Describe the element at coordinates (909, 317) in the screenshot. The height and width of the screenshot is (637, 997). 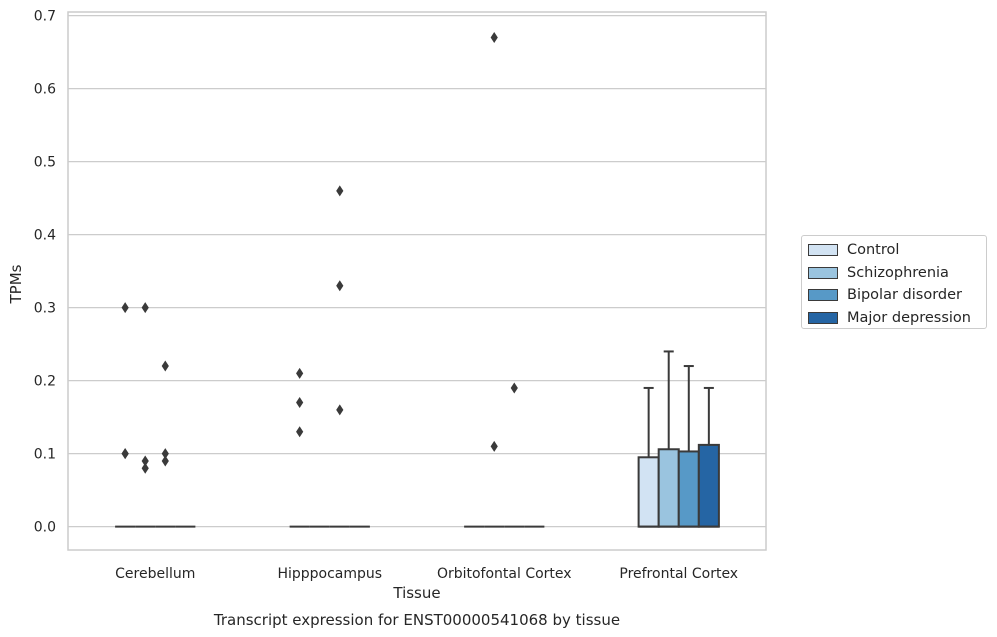
I see `legend-label-major-depression: Major depression` at that location.